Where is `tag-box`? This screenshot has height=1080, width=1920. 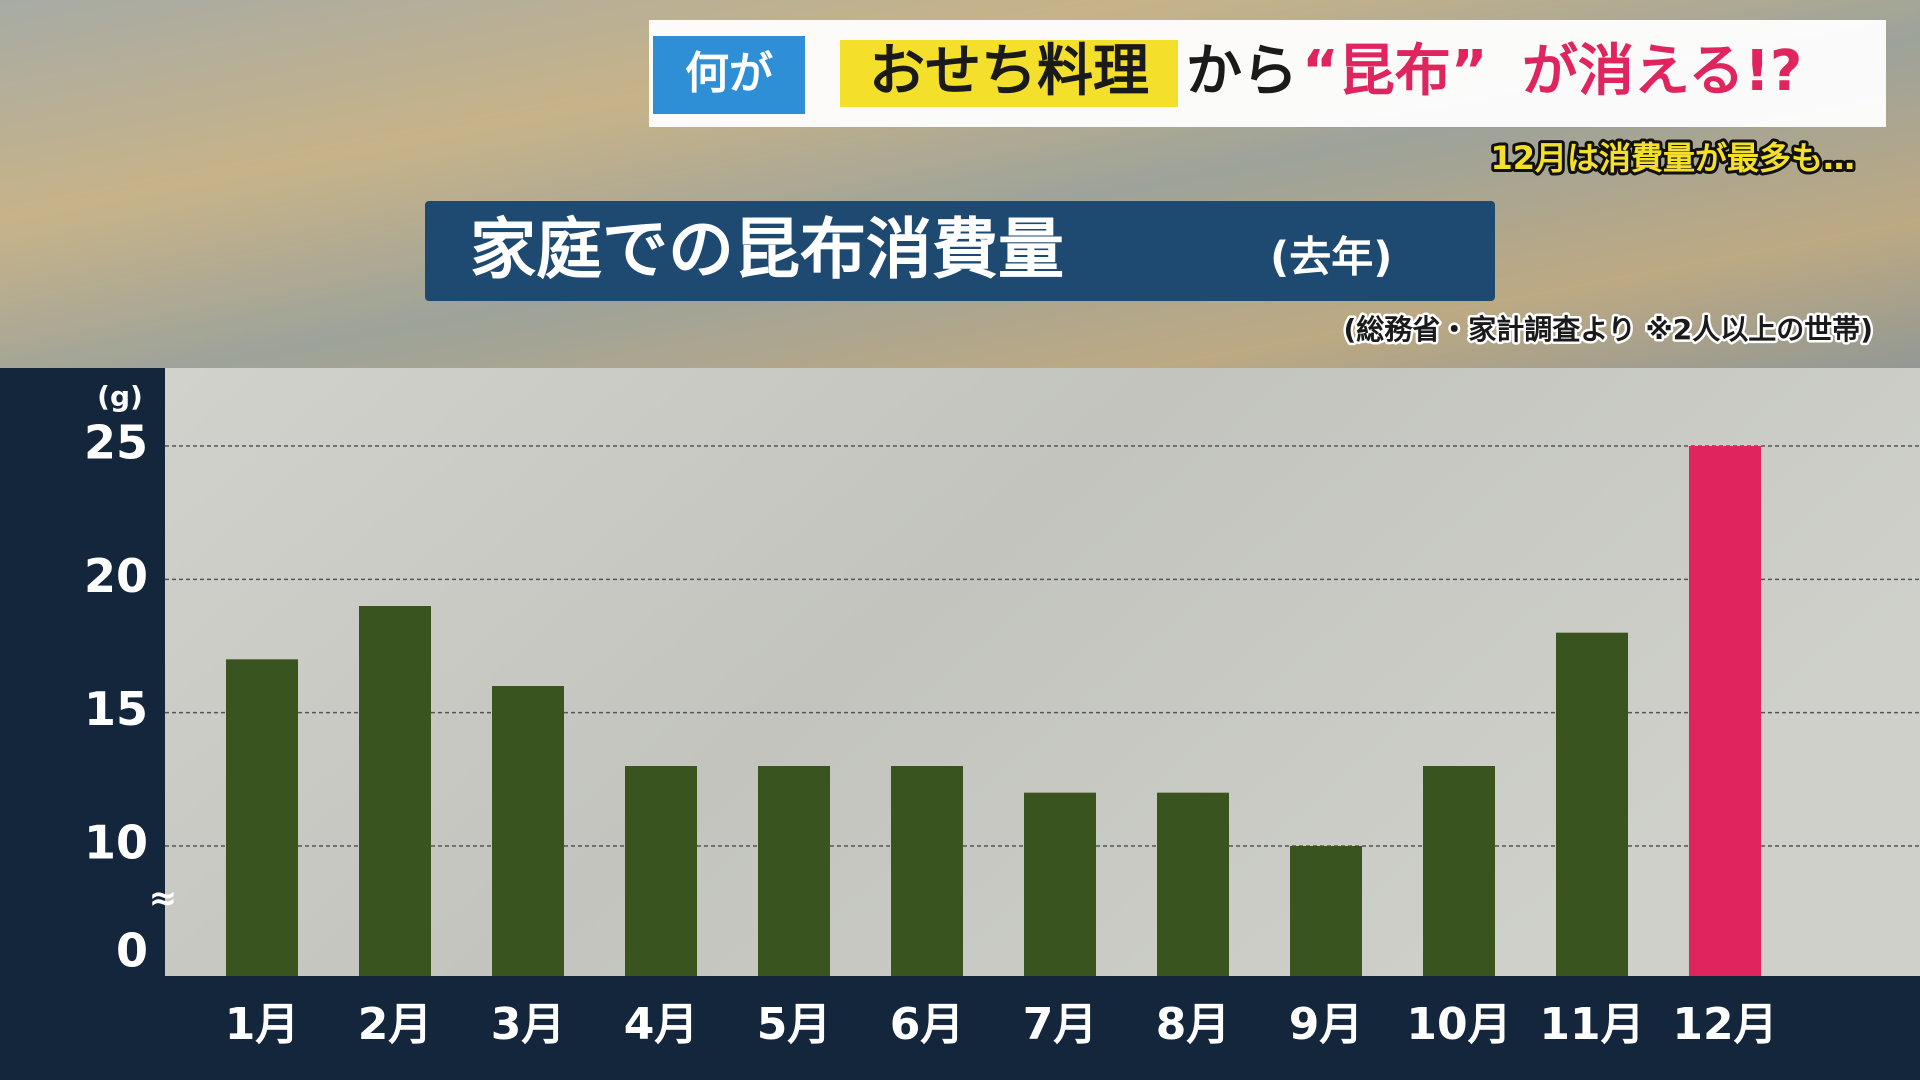 tag-box is located at coordinates (729, 75).